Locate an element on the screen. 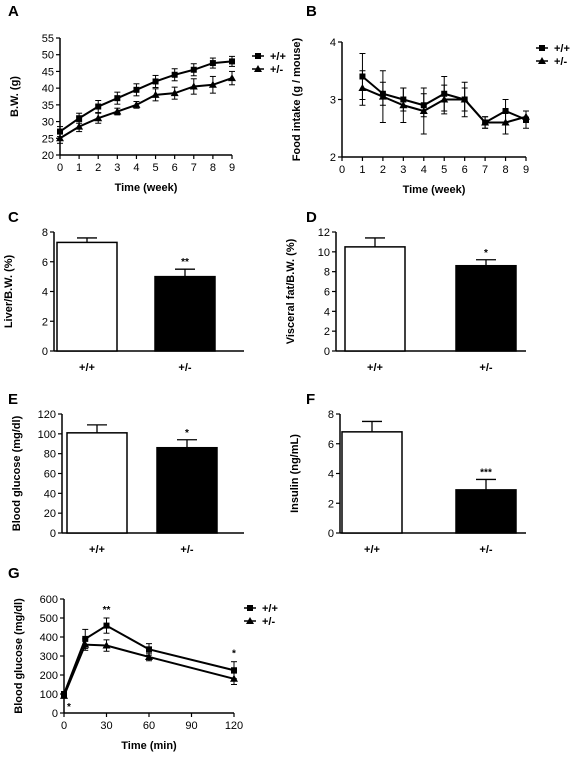 Image resolution: width=577 pixels, height=762 pixels. panel-c-y-axis-label: Liver/B.W. (%) is located at coordinates (9, 291).